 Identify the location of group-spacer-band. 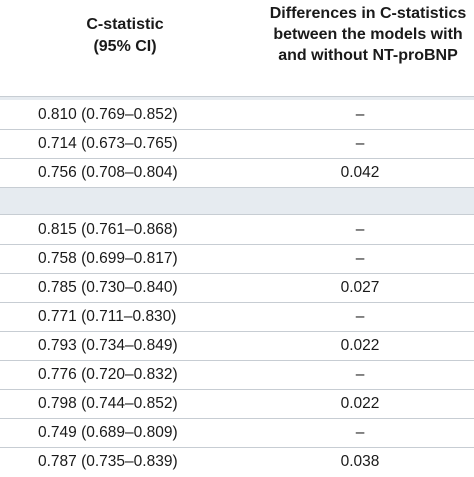
(237, 201).